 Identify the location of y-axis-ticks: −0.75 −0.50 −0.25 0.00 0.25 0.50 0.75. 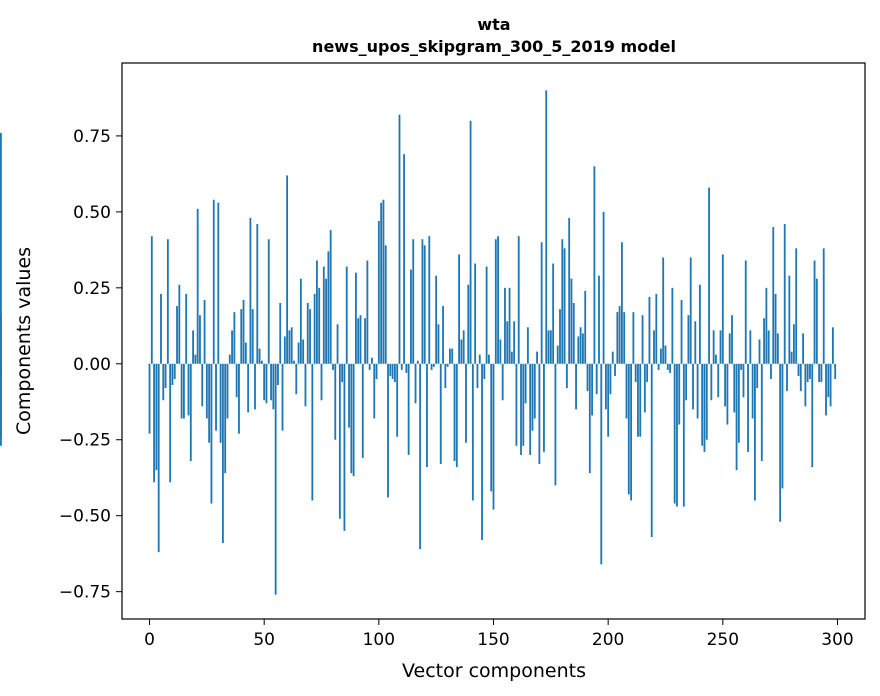
(90, 365).